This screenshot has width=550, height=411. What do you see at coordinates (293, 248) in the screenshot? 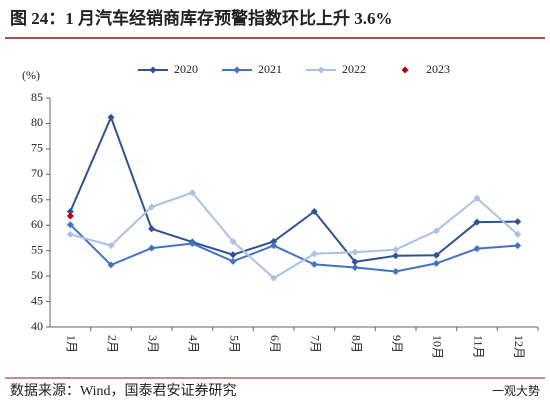
I see `series-line` at bounding box center [293, 248].